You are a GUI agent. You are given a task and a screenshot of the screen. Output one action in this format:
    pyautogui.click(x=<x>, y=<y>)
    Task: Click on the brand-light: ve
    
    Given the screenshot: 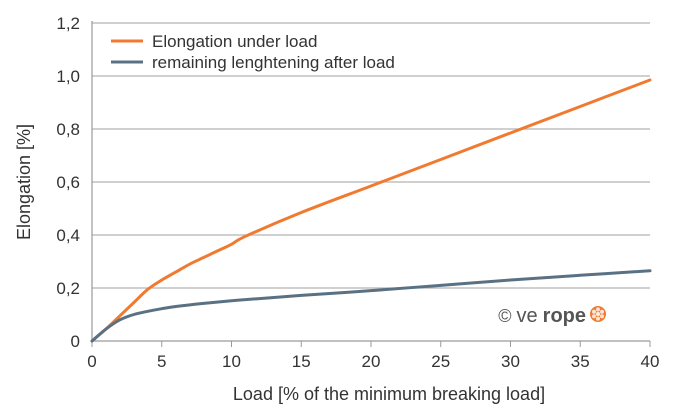 What is the action you would take?
    pyautogui.click(x=527, y=316)
    